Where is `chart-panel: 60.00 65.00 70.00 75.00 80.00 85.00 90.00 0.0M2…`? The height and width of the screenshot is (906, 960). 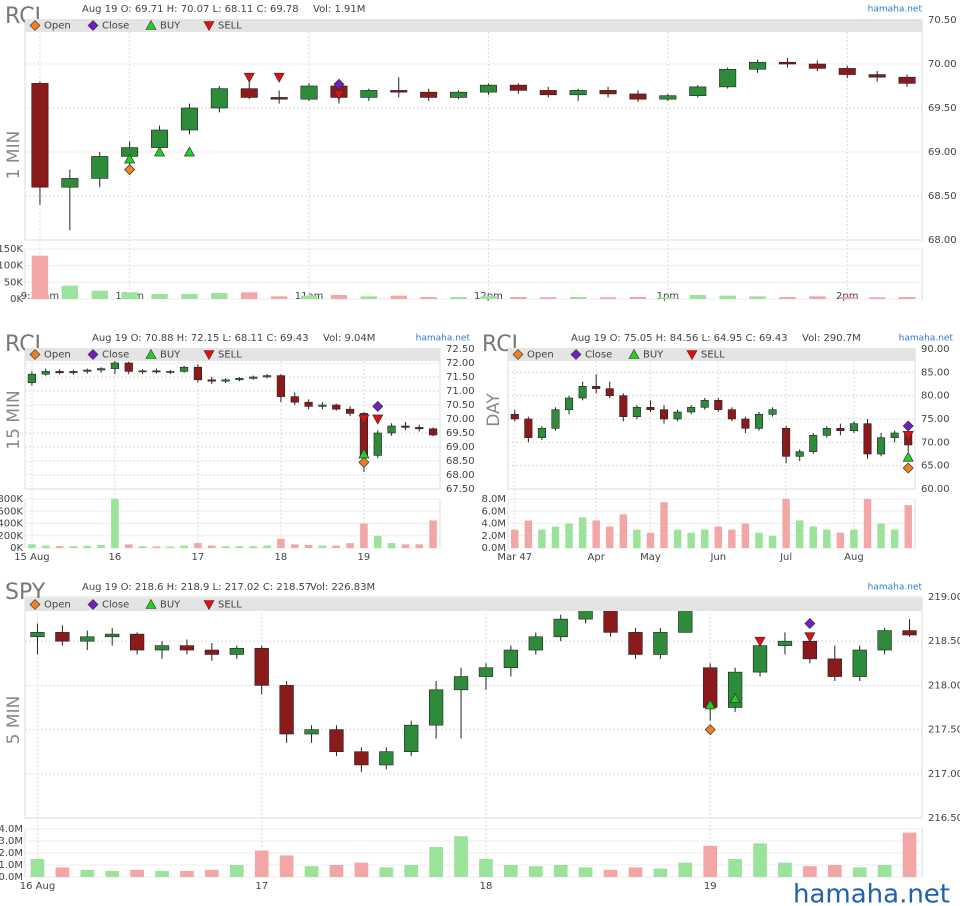
chart-panel: 60.00 65.00 70.00 75.00 80.00 85.00 90.00 0.0M2… is located at coordinates (717, 447).